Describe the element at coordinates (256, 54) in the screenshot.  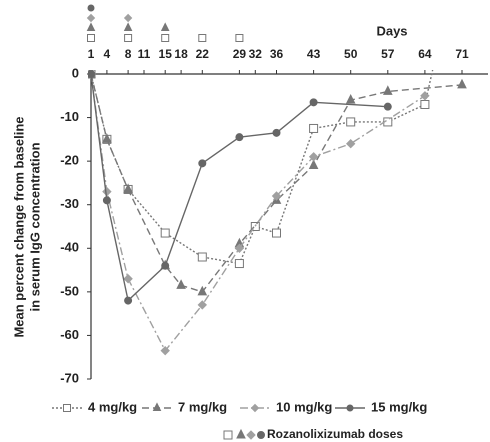
I see `x-tick-label: 32` at that location.